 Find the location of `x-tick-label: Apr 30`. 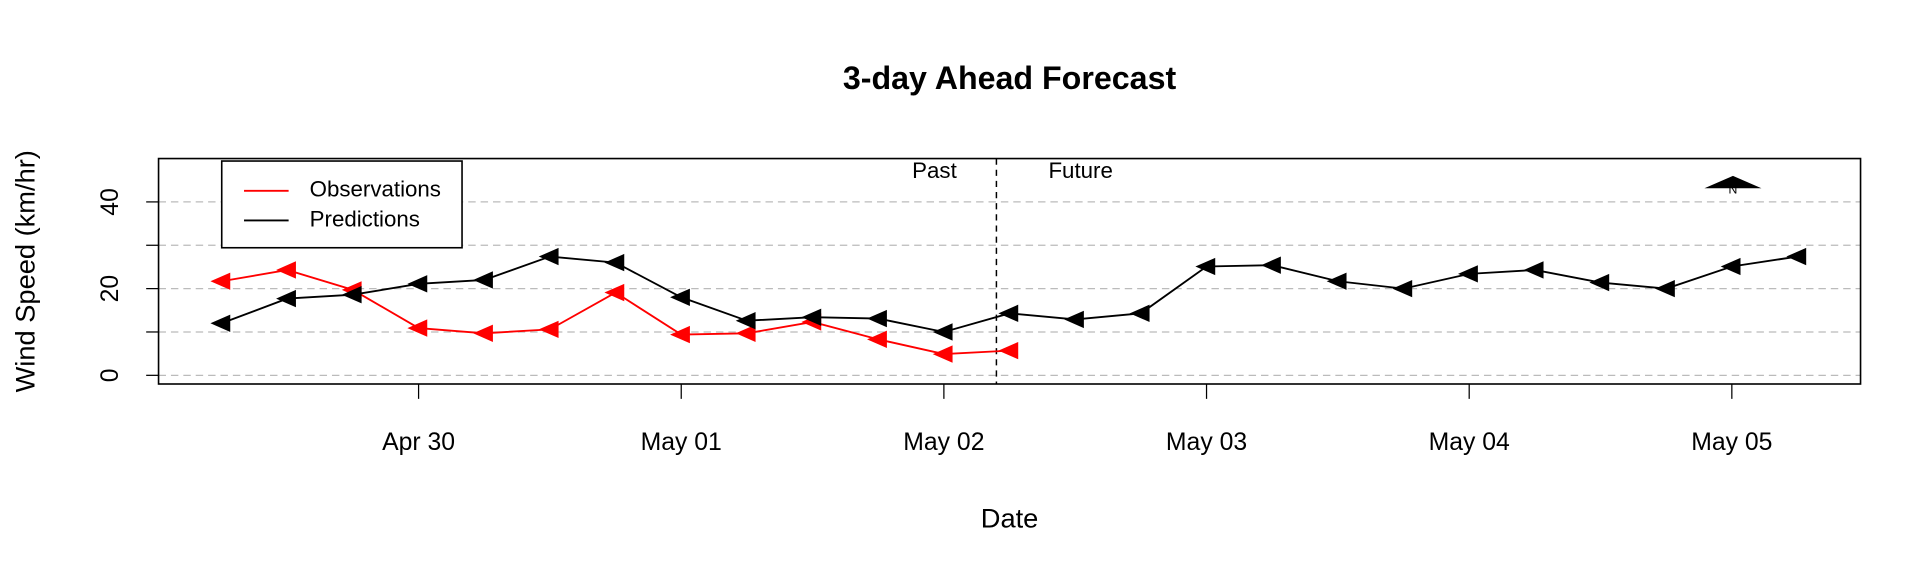

x-tick-label: Apr 30 is located at coordinates (418, 442).